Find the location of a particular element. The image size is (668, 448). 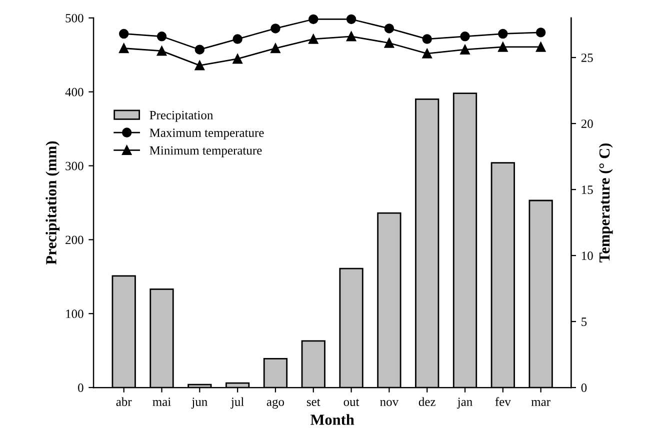

y2-axis-title: Temperature (° C) is located at coordinates (605, 202).